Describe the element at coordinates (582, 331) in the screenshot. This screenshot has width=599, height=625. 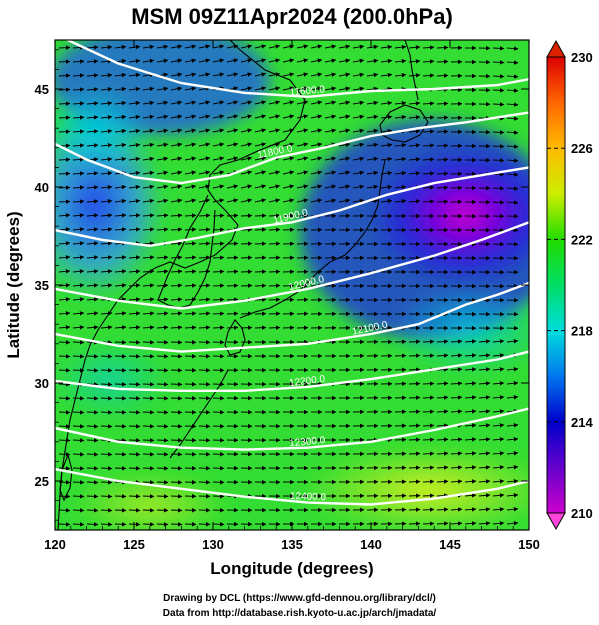
I see `colorbar-tick-label: 218` at that location.